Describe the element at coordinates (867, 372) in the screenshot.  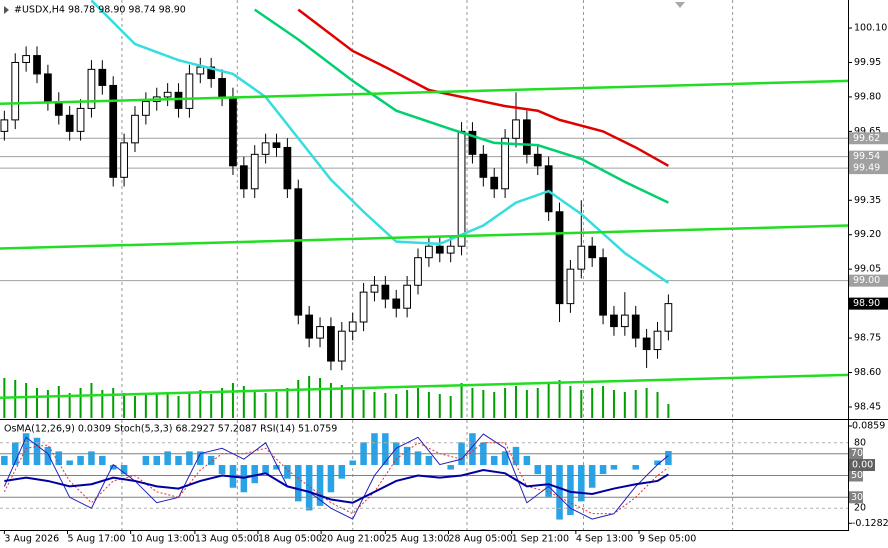
I see `y-tick-label: 98.60` at that location.